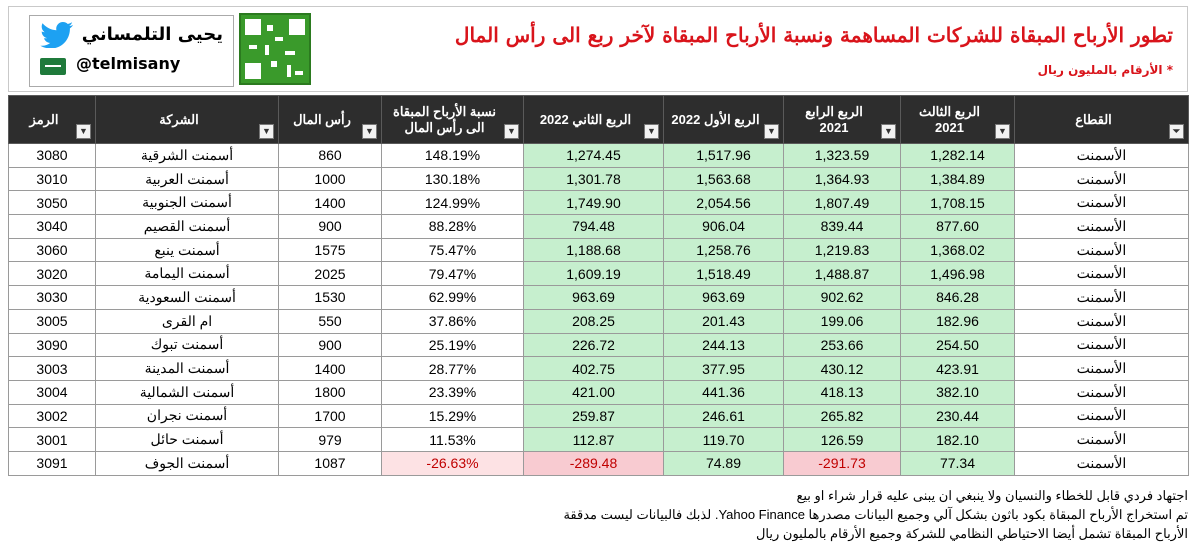 This screenshot has width=1194, height=559. I want to click on cell-q2-2022: 208.25, so click(593, 321).